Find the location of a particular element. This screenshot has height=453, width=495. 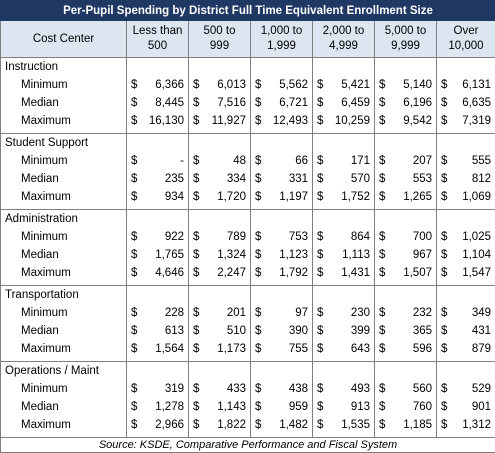

value: 1,720 is located at coordinates (231, 197).